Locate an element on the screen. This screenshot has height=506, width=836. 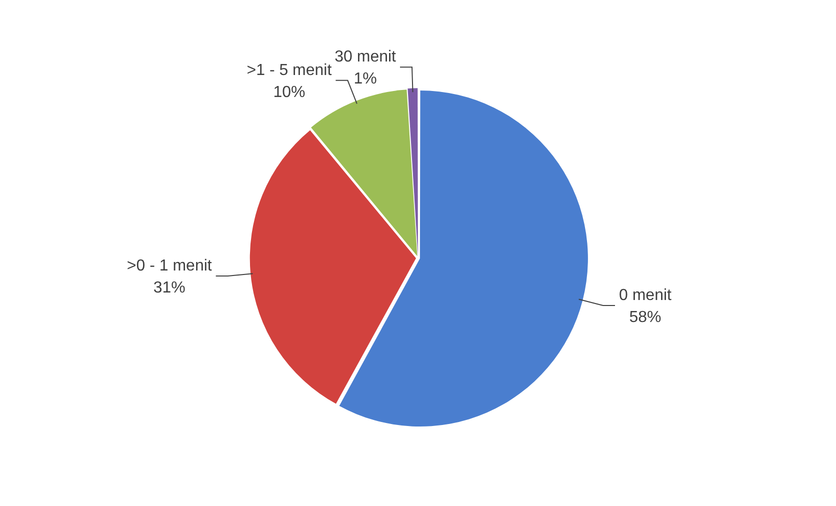
slice-label: 0 menit is located at coordinates (645, 295).